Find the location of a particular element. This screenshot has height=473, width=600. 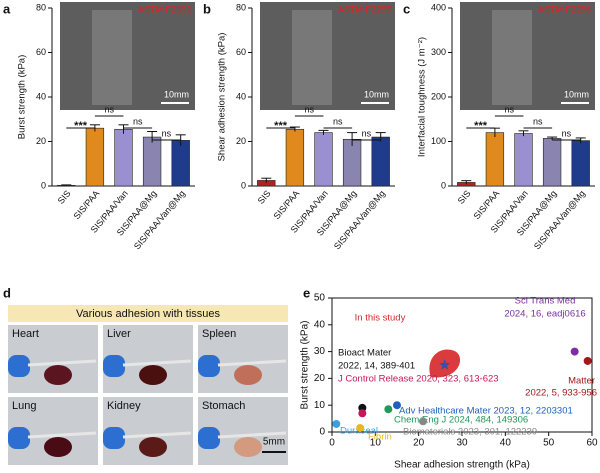

x-tick-label: 30 is located at coordinates (462, 443).